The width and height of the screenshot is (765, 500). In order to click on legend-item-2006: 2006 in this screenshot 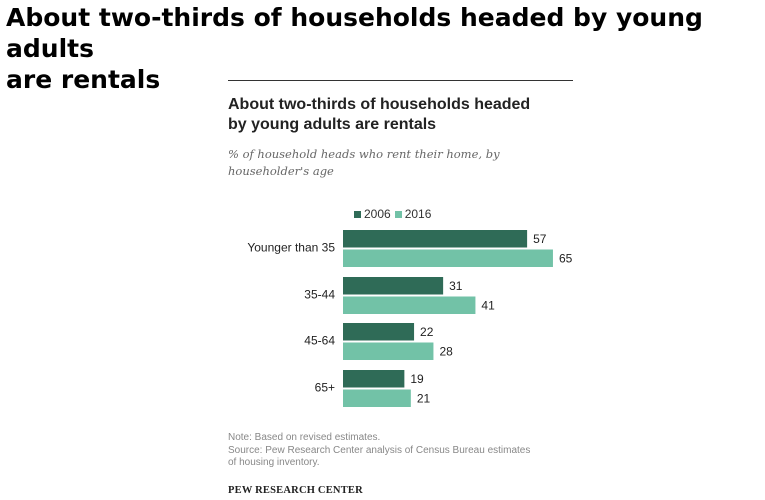, I will do `click(372, 214)`.